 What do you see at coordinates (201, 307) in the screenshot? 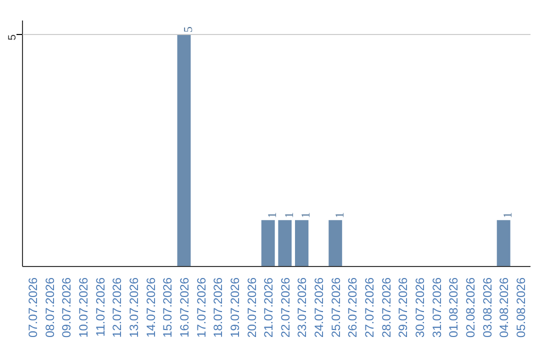
I see `x-tick-label: 17.07.2026` at bounding box center [201, 307].